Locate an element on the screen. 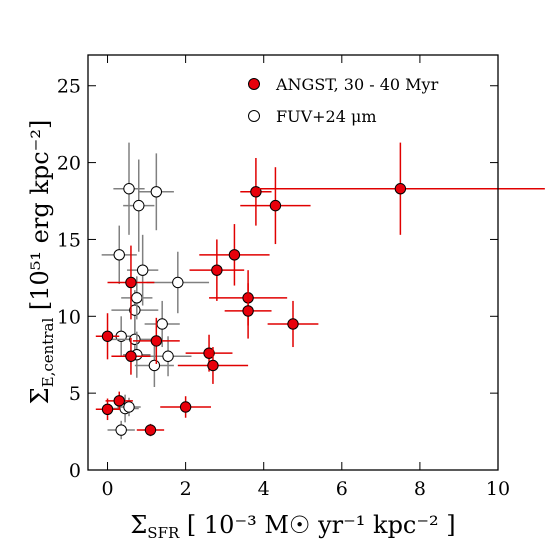  x-tick-label: 8 is located at coordinates (420, 489).